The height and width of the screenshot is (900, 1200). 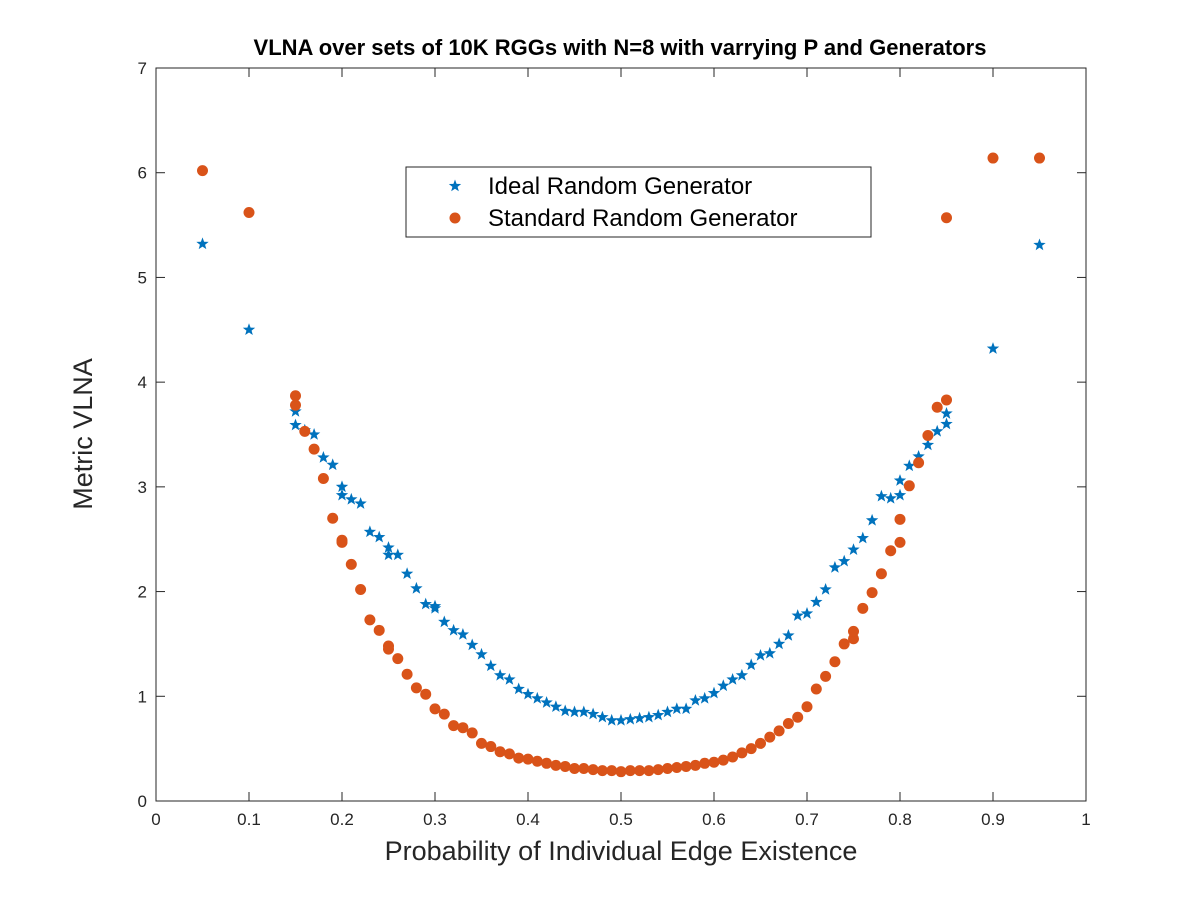 I want to click on x-tick-label: 0.3, so click(x=435, y=819).